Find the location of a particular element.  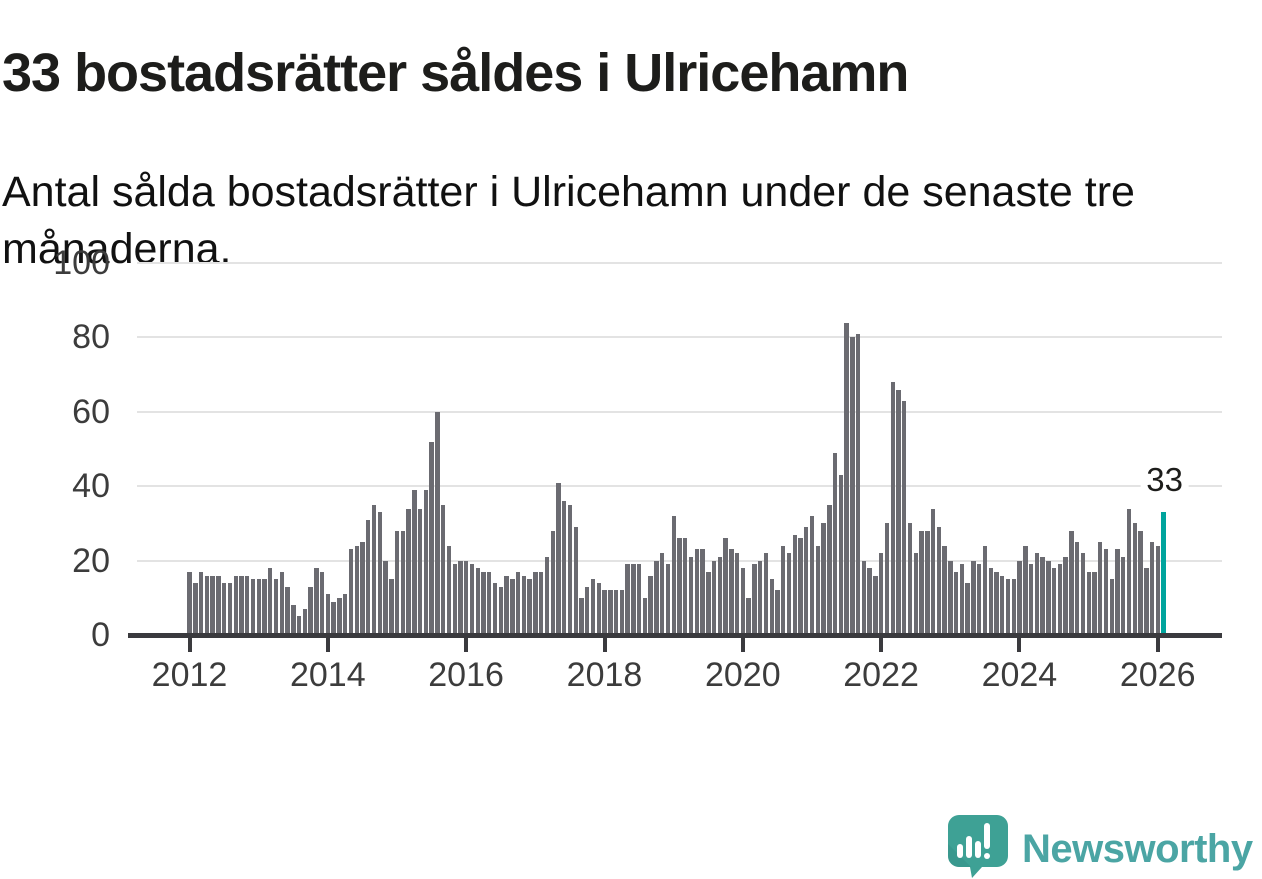

gridline-y100 is located at coordinates (679, 263).